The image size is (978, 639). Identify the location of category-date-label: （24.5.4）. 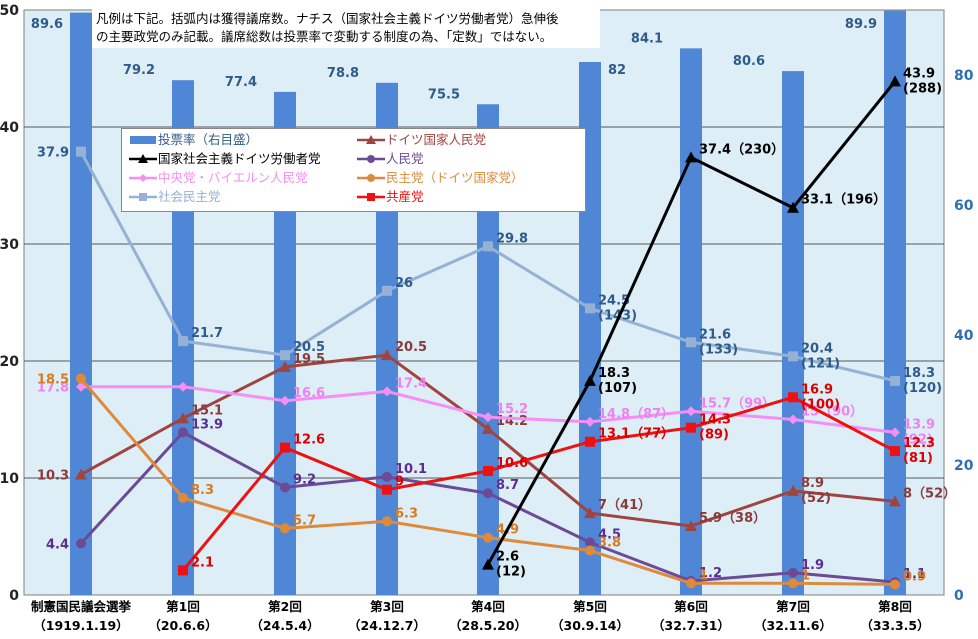
(284, 625).